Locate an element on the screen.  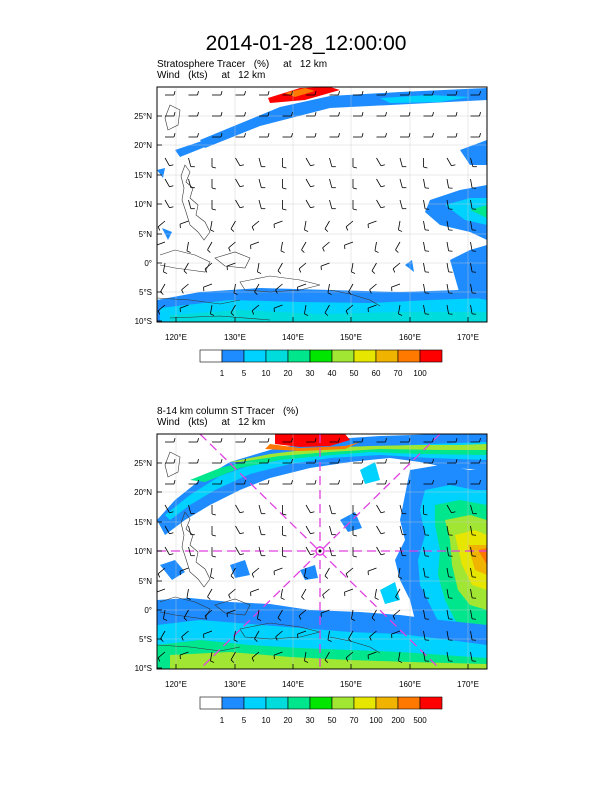
panel1-lon-label: 130°E is located at coordinates (235, 337).